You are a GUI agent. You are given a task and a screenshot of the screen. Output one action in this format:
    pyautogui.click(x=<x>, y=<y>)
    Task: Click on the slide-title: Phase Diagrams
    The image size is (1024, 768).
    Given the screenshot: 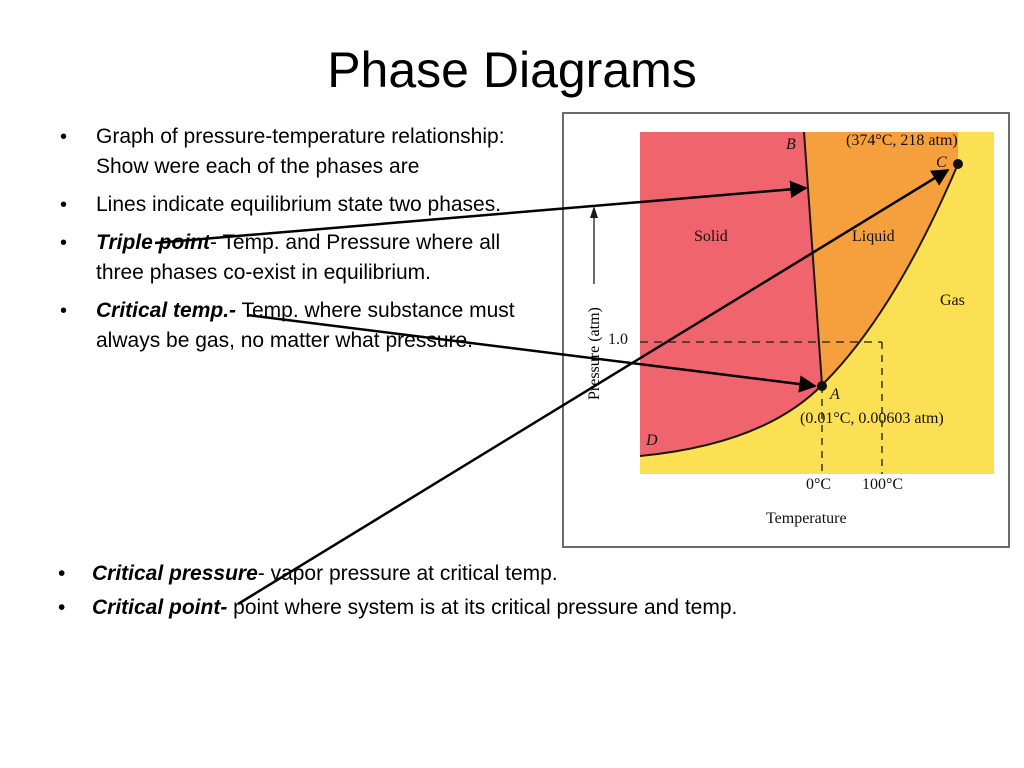 What is the action you would take?
    pyautogui.click(x=512, y=70)
    